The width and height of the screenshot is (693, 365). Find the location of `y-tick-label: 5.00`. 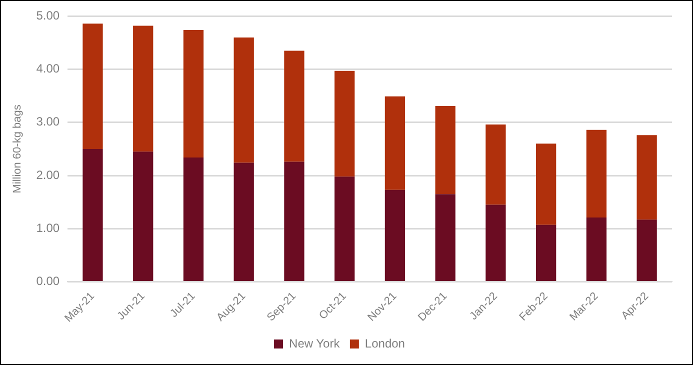

y-tick-label: 5.00 is located at coordinates (48, 15).